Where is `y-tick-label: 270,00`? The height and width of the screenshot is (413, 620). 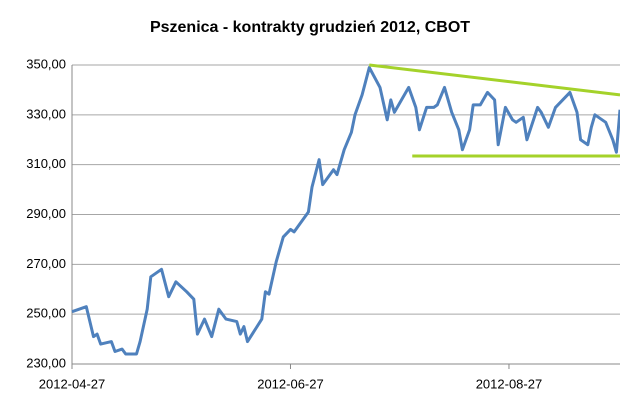
y-tick-label: 270,00 is located at coordinates (46, 263).